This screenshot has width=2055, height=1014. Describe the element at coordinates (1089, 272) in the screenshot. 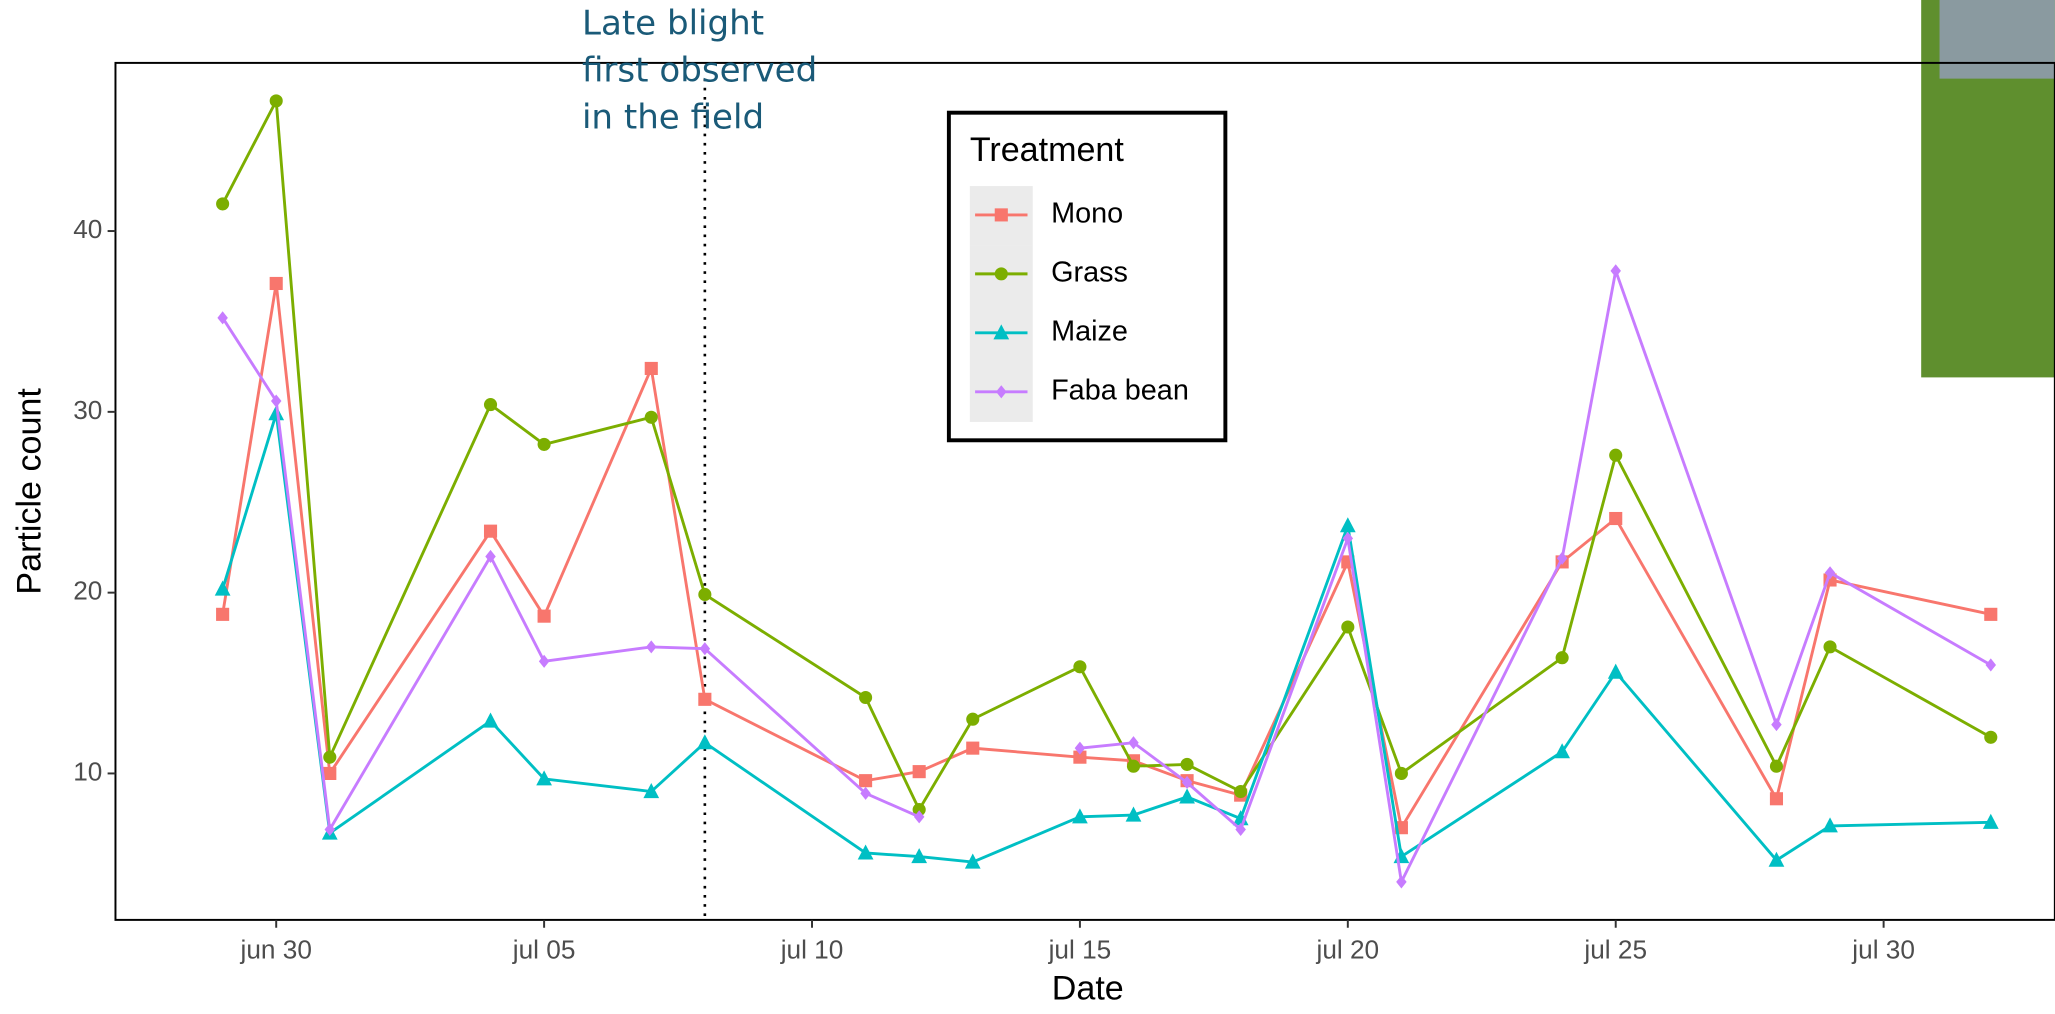

I see `legend-label: Grass` at that location.